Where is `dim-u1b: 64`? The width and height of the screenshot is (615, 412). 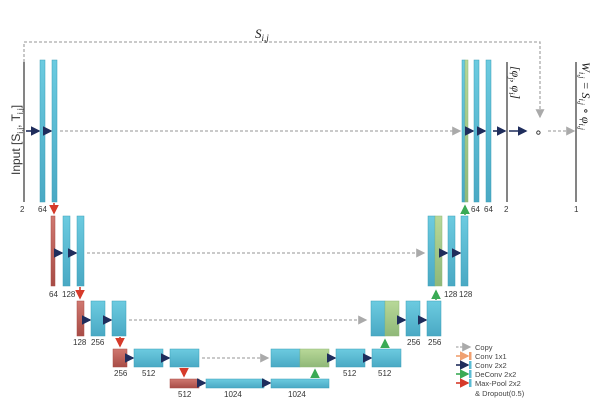 dim-u1b: 64 is located at coordinates (488, 209).